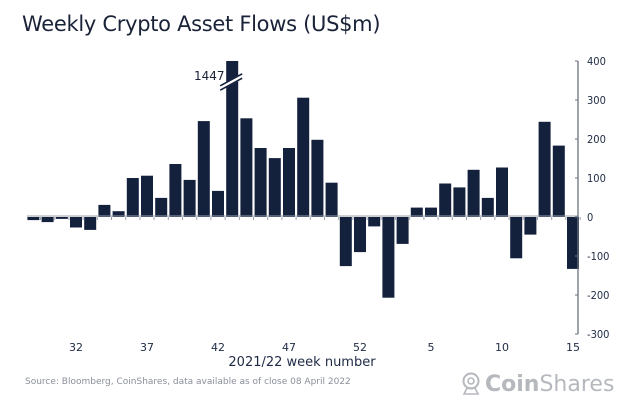 The width and height of the screenshot is (640, 405). Describe the element at coordinates (310, 218) in the screenshot. I see `x-axis-ticks` at that location.